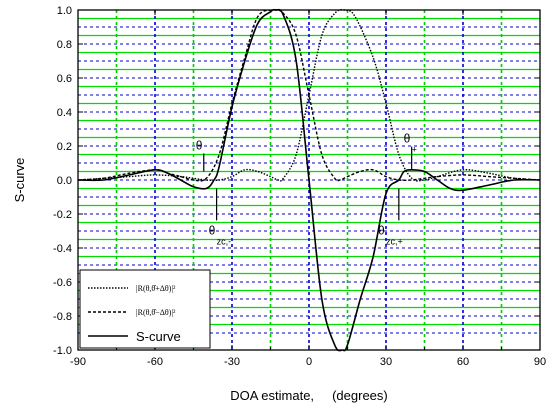 Image resolution: width=550 pixels, height=410 pixels. What do you see at coordinates (414, 150) in the screenshot?
I see `annotation-subscript: +` at bounding box center [414, 150].